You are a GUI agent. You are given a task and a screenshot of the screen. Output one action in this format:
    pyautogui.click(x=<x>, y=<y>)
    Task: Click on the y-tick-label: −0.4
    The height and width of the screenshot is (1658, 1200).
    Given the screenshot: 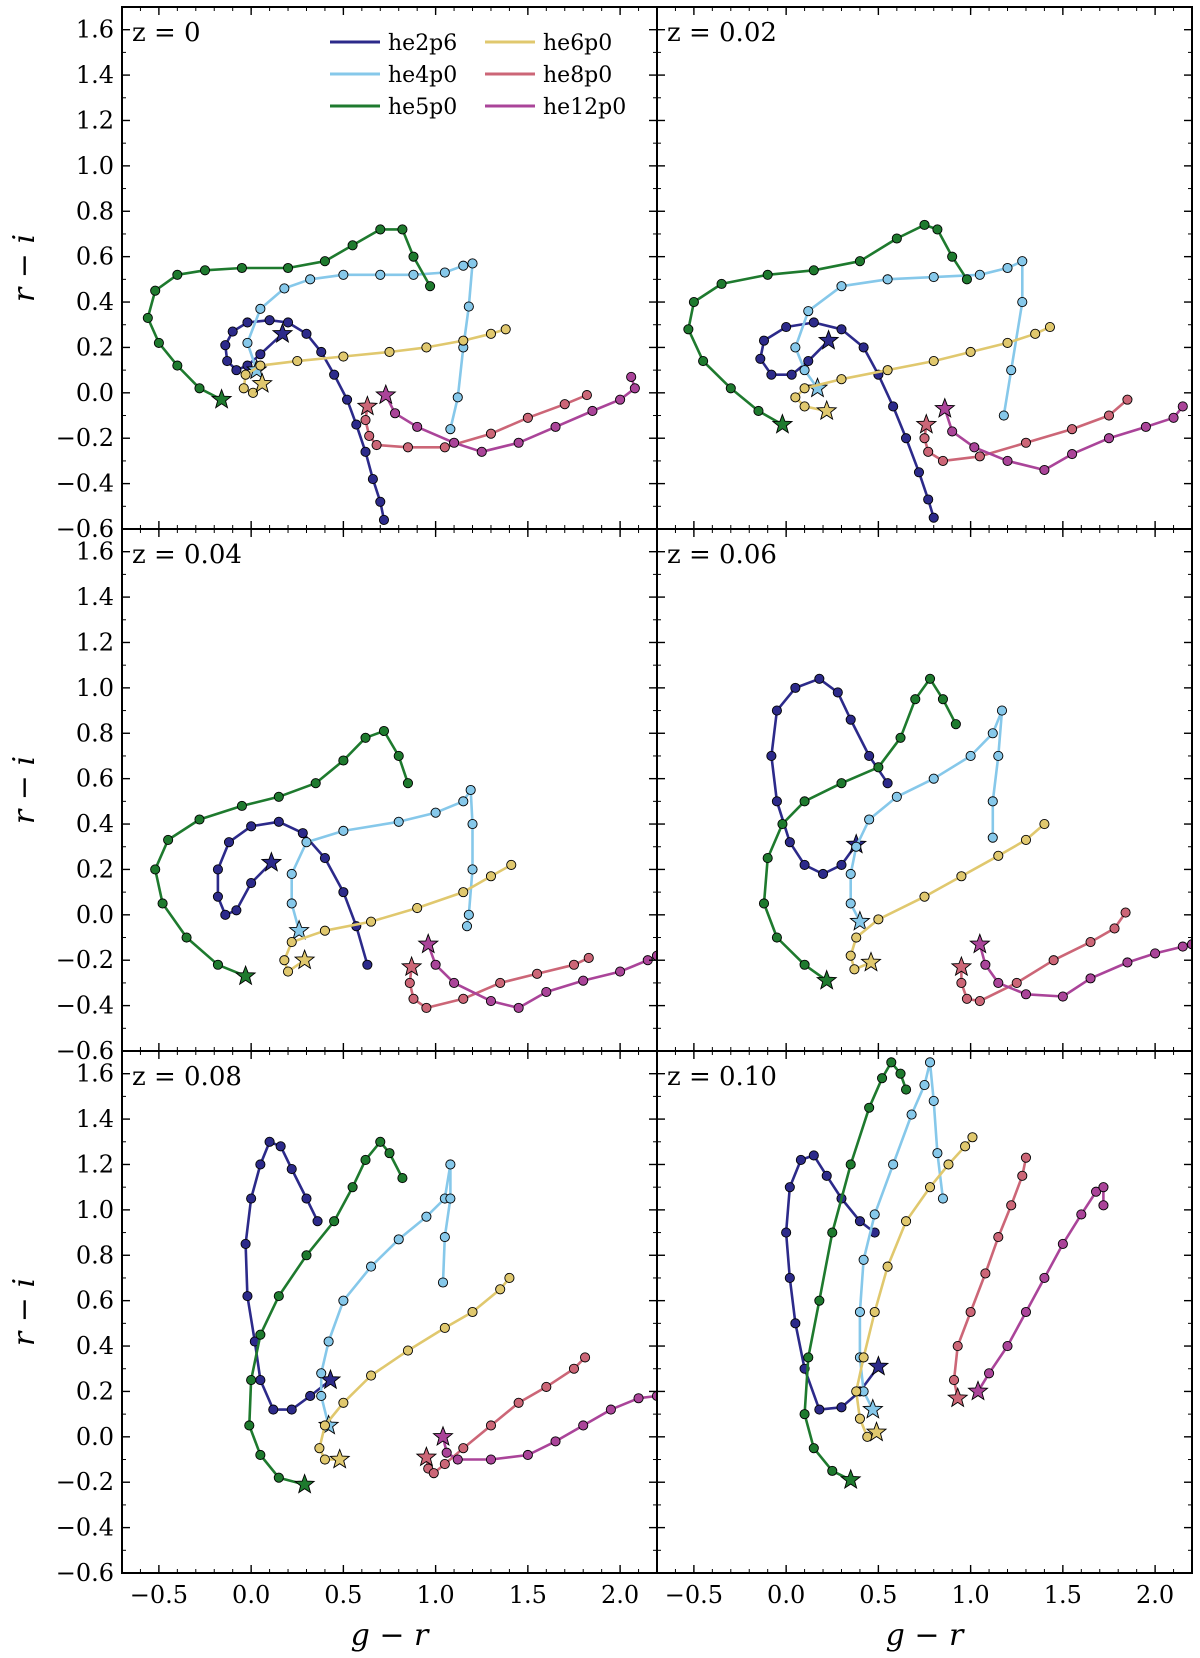 What is the action you would take?
    pyautogui.click(x=85, y=484)
    